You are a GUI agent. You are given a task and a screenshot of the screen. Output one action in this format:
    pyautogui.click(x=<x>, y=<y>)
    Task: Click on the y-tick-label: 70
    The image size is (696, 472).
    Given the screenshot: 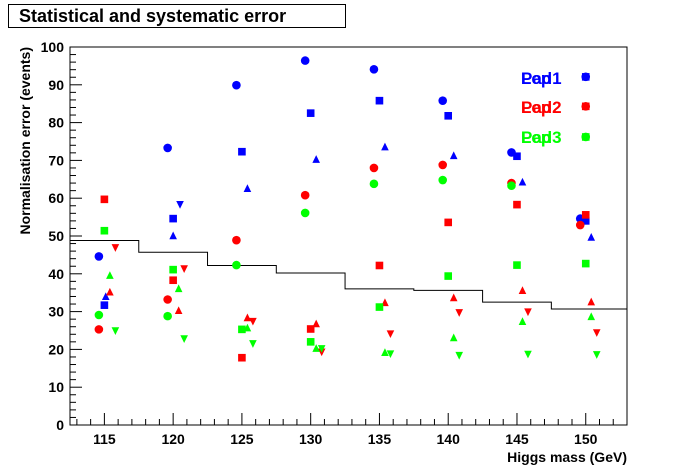 What is the action you would take?
    pyautogui.click(x=56, y=160)
    